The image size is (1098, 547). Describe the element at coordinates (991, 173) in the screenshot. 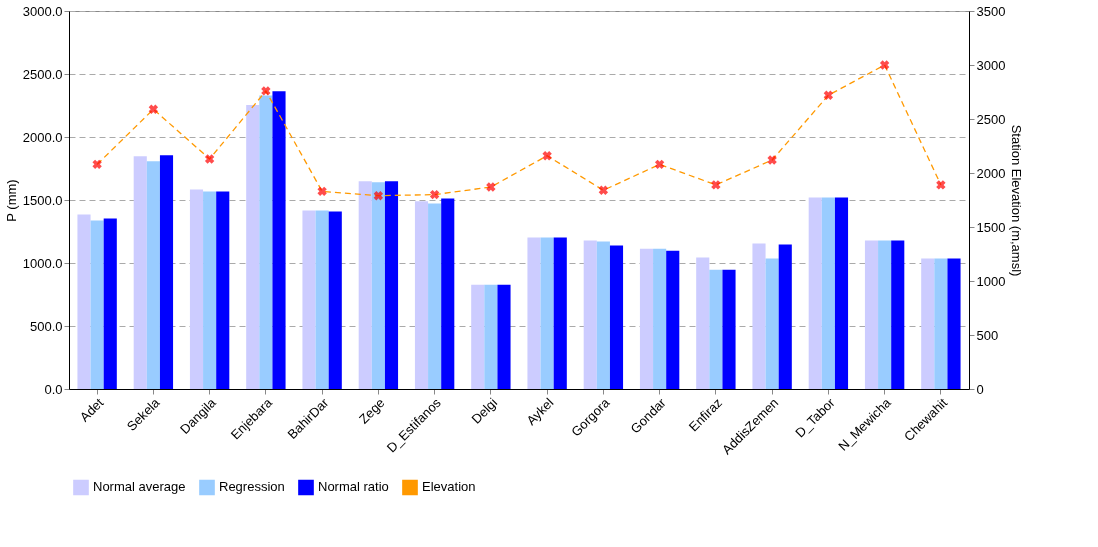

I see `y2-tick-label: 2000` at that location.